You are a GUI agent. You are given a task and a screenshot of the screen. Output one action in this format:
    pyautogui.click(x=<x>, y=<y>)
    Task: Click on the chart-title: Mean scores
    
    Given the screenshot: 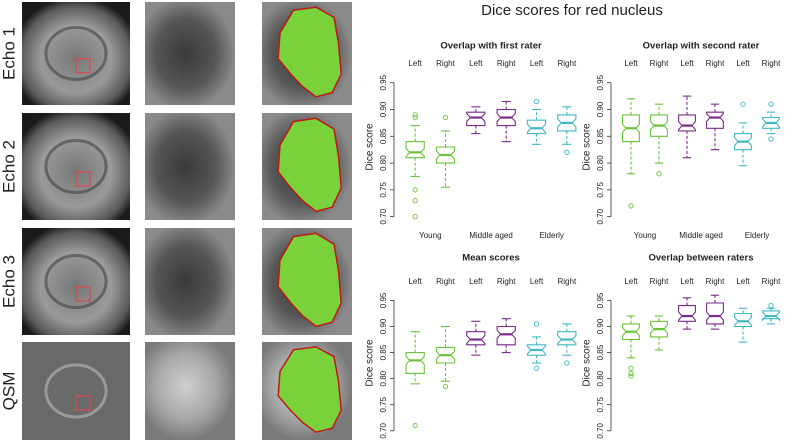 What is the action you would take?
    pyautogui.click(x=491, y=258)
    